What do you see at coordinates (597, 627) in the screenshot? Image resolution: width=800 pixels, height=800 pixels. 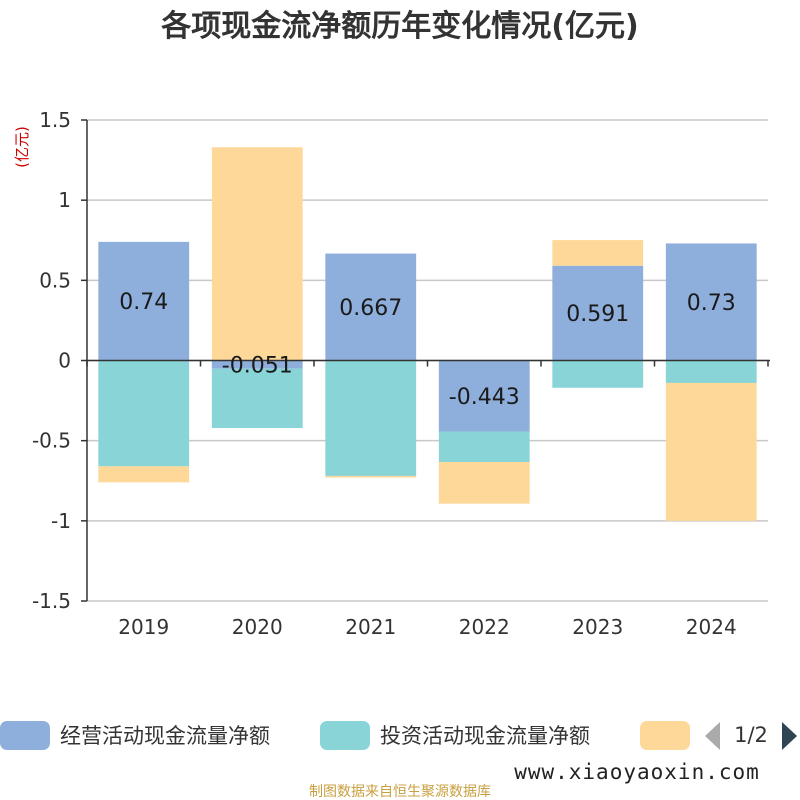 I see `x-tick-label: 2023` at bounding box center [597, 627].